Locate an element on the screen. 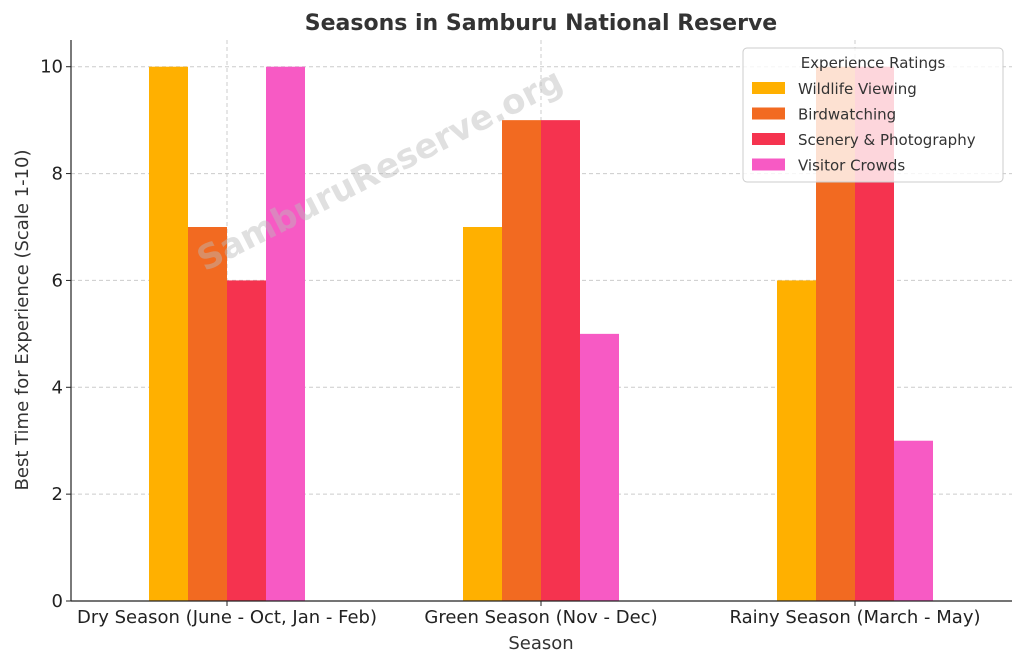  x-axis-label: Season is located at coordinates (540, 643).